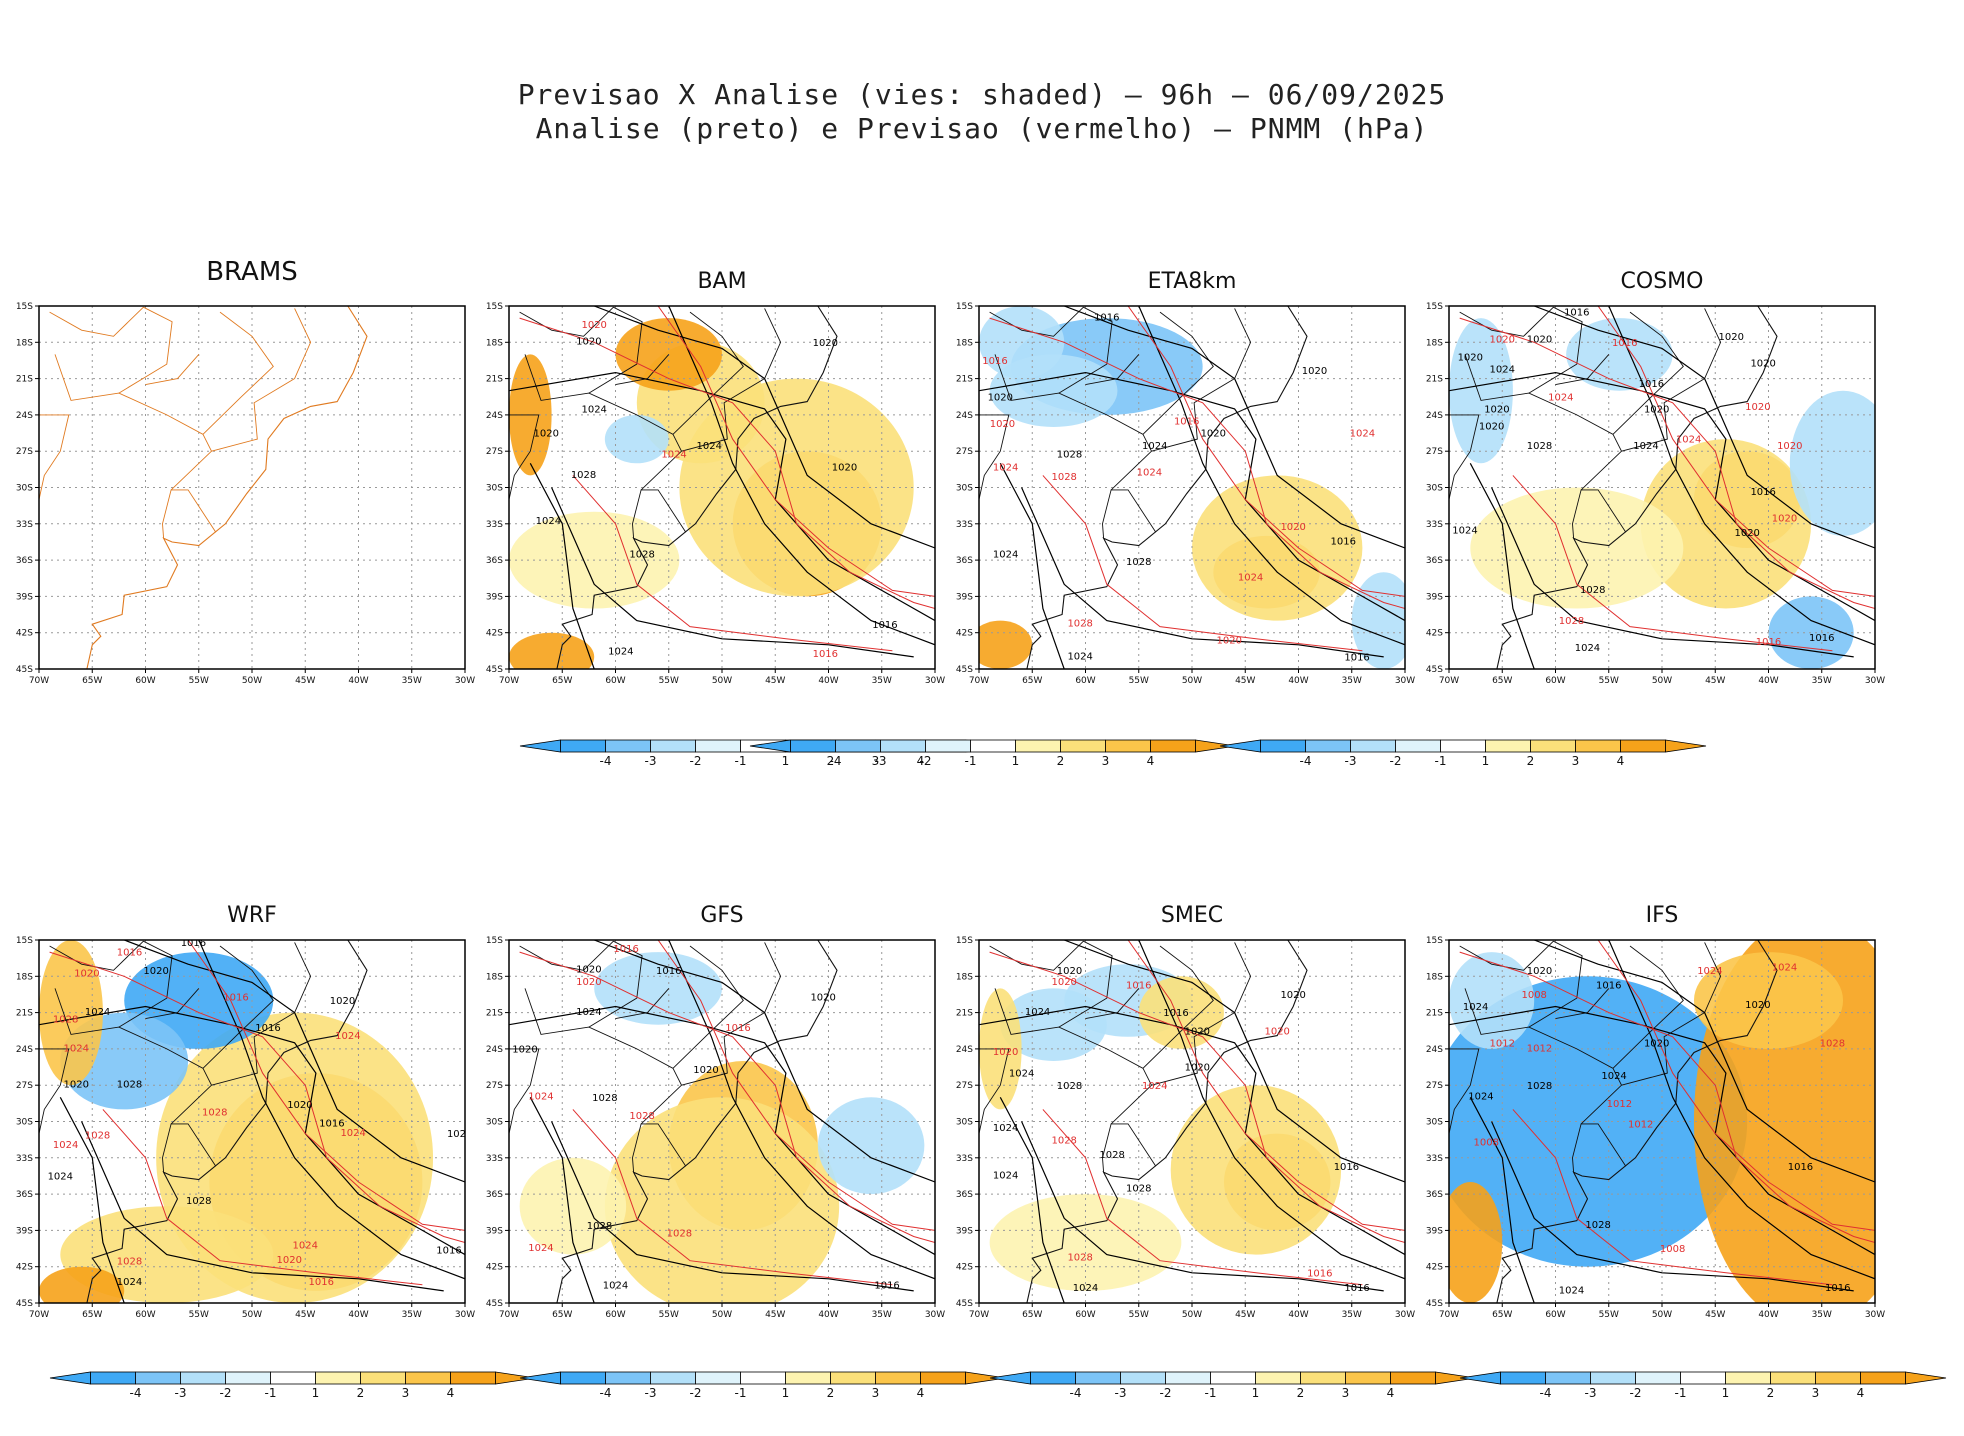 The width and height of the screenshot is (1964, 1436). What do you see at coordinates (1621, 761) in the screenshot?
I see `colorbar-tick-label: 4` at bounding box center [1621, 761].